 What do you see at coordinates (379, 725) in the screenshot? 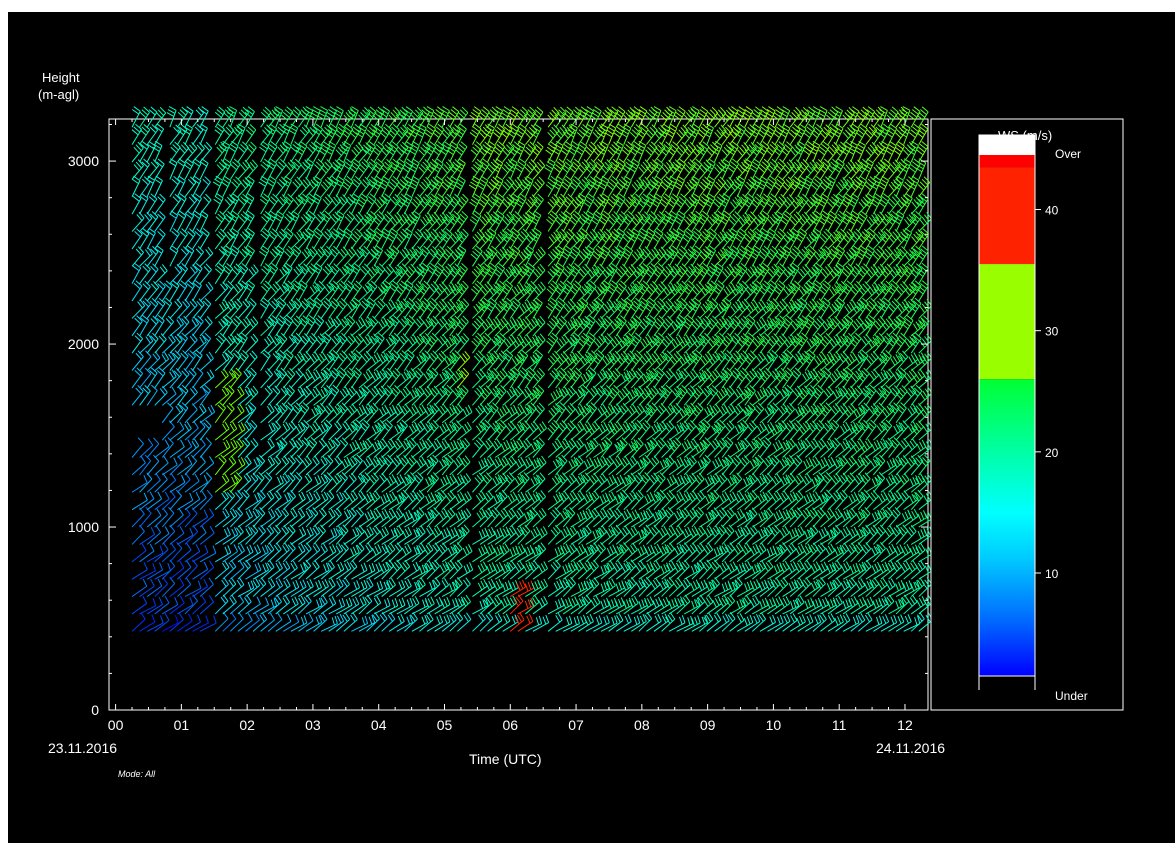
I see `x-tick-label: 04` at bounding box center [379, 725].